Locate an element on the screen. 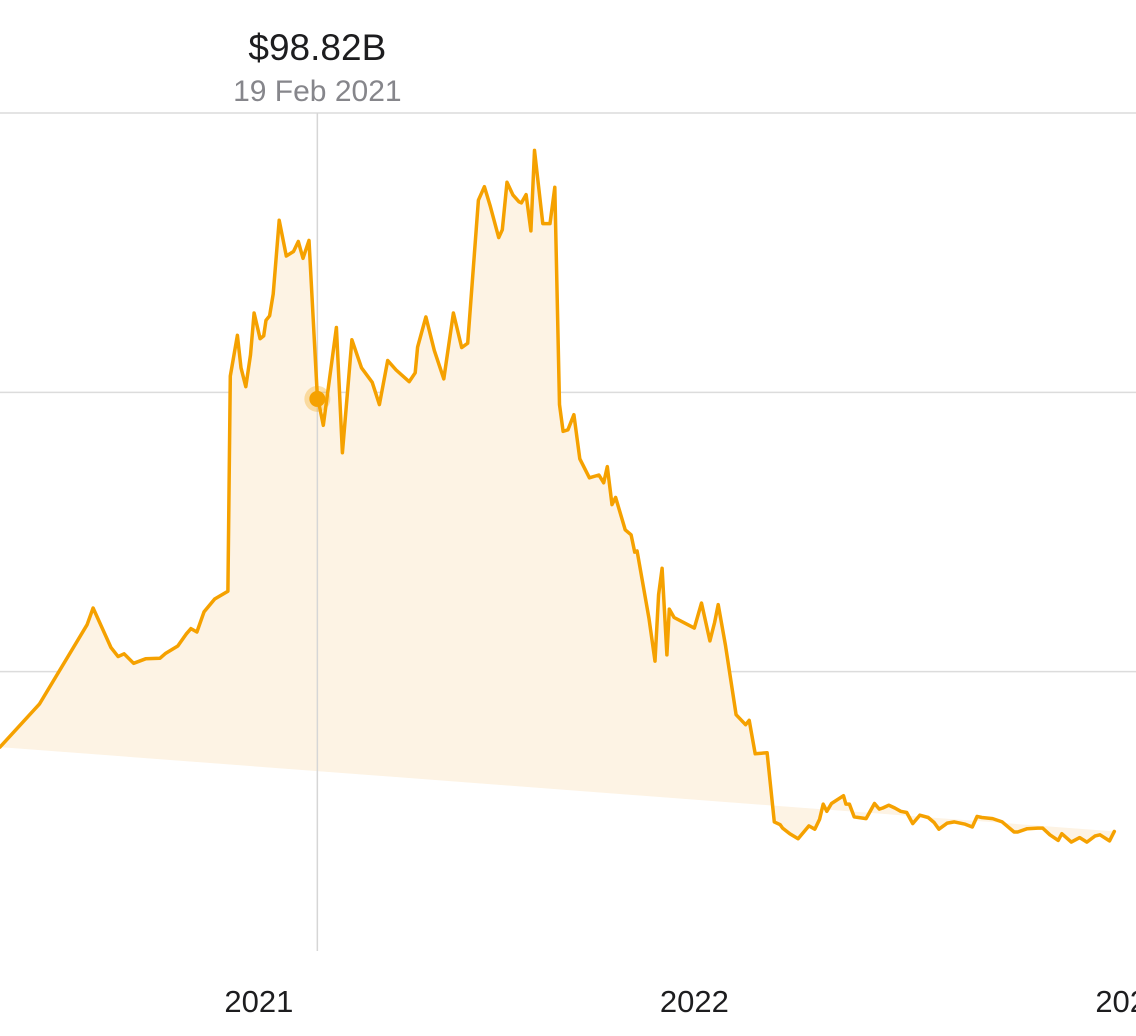 The width and height of the screenshot is (1136, 1036). x-tick-label-2021: 2021 is located at coordinates (258, 1001).